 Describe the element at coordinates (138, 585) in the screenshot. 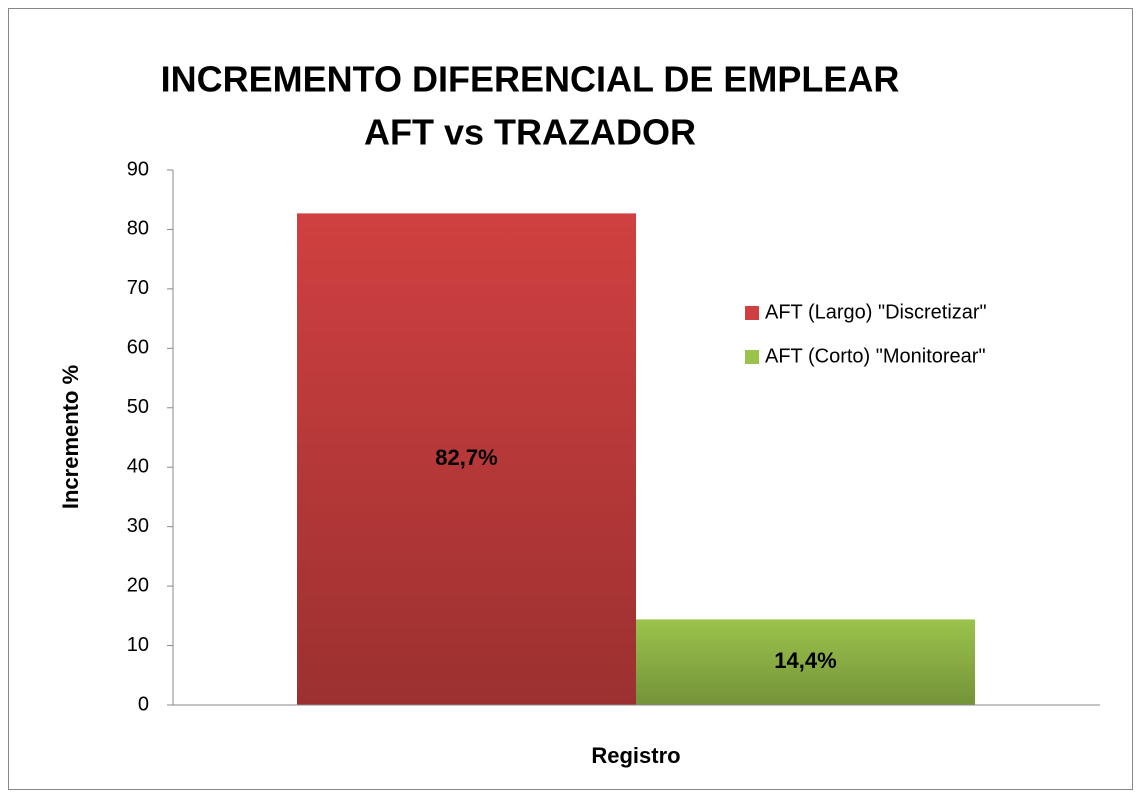

I see `y-tick-label: 20` at that location.